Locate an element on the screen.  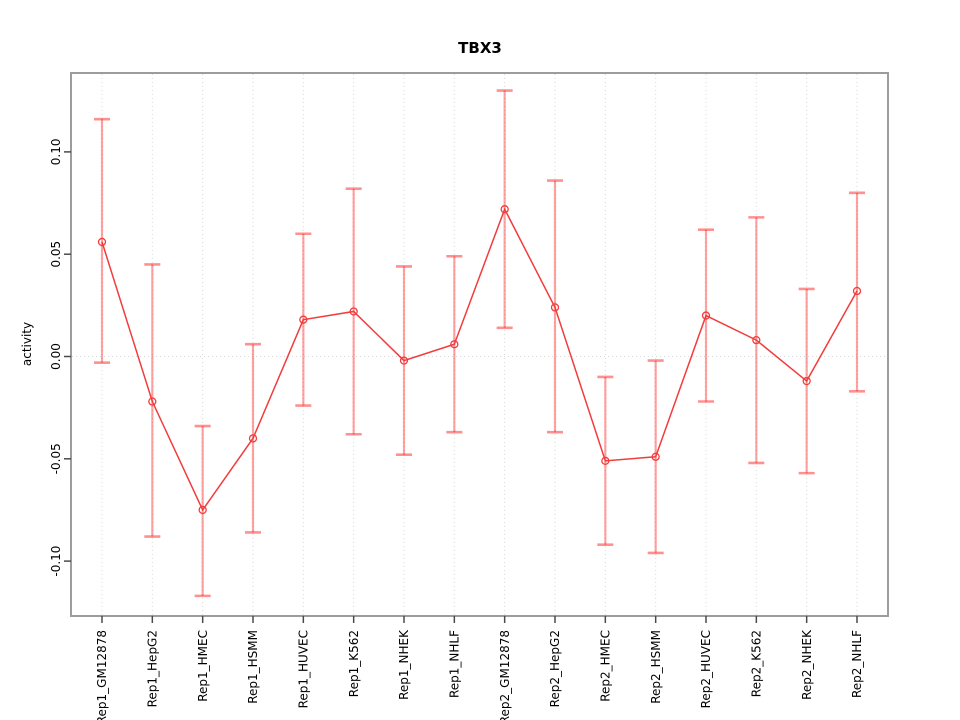
x-tick-label: Rep1_HUVEC is located at coordinates (304, 669).